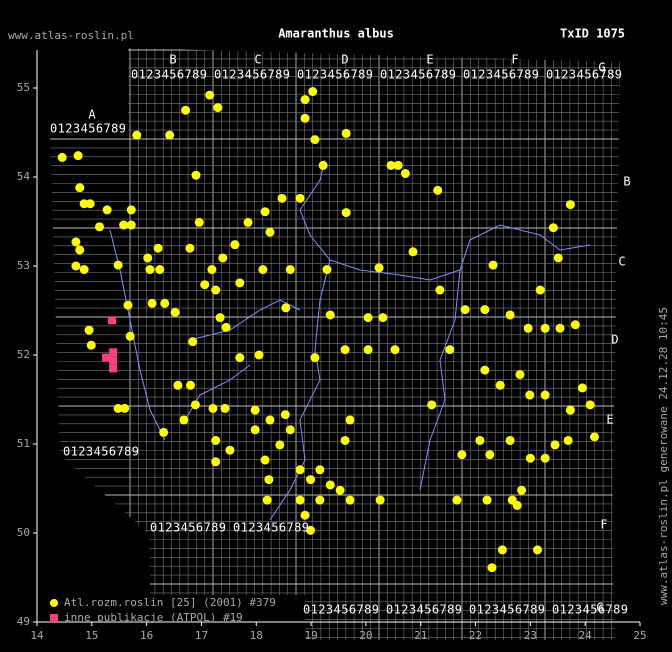 The width and height of the screenshot is (672, 652). Describe the element at coordinates (92, 115) in the screenshot. I see `grid-letter: A` at that location.